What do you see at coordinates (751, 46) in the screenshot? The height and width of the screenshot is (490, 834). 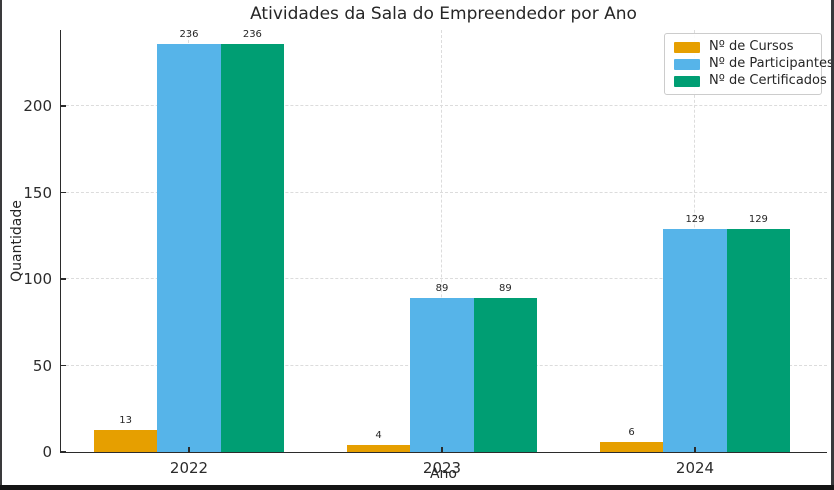 I see `legend-label: Nº de Cursos` at bounding box center [751, 46].